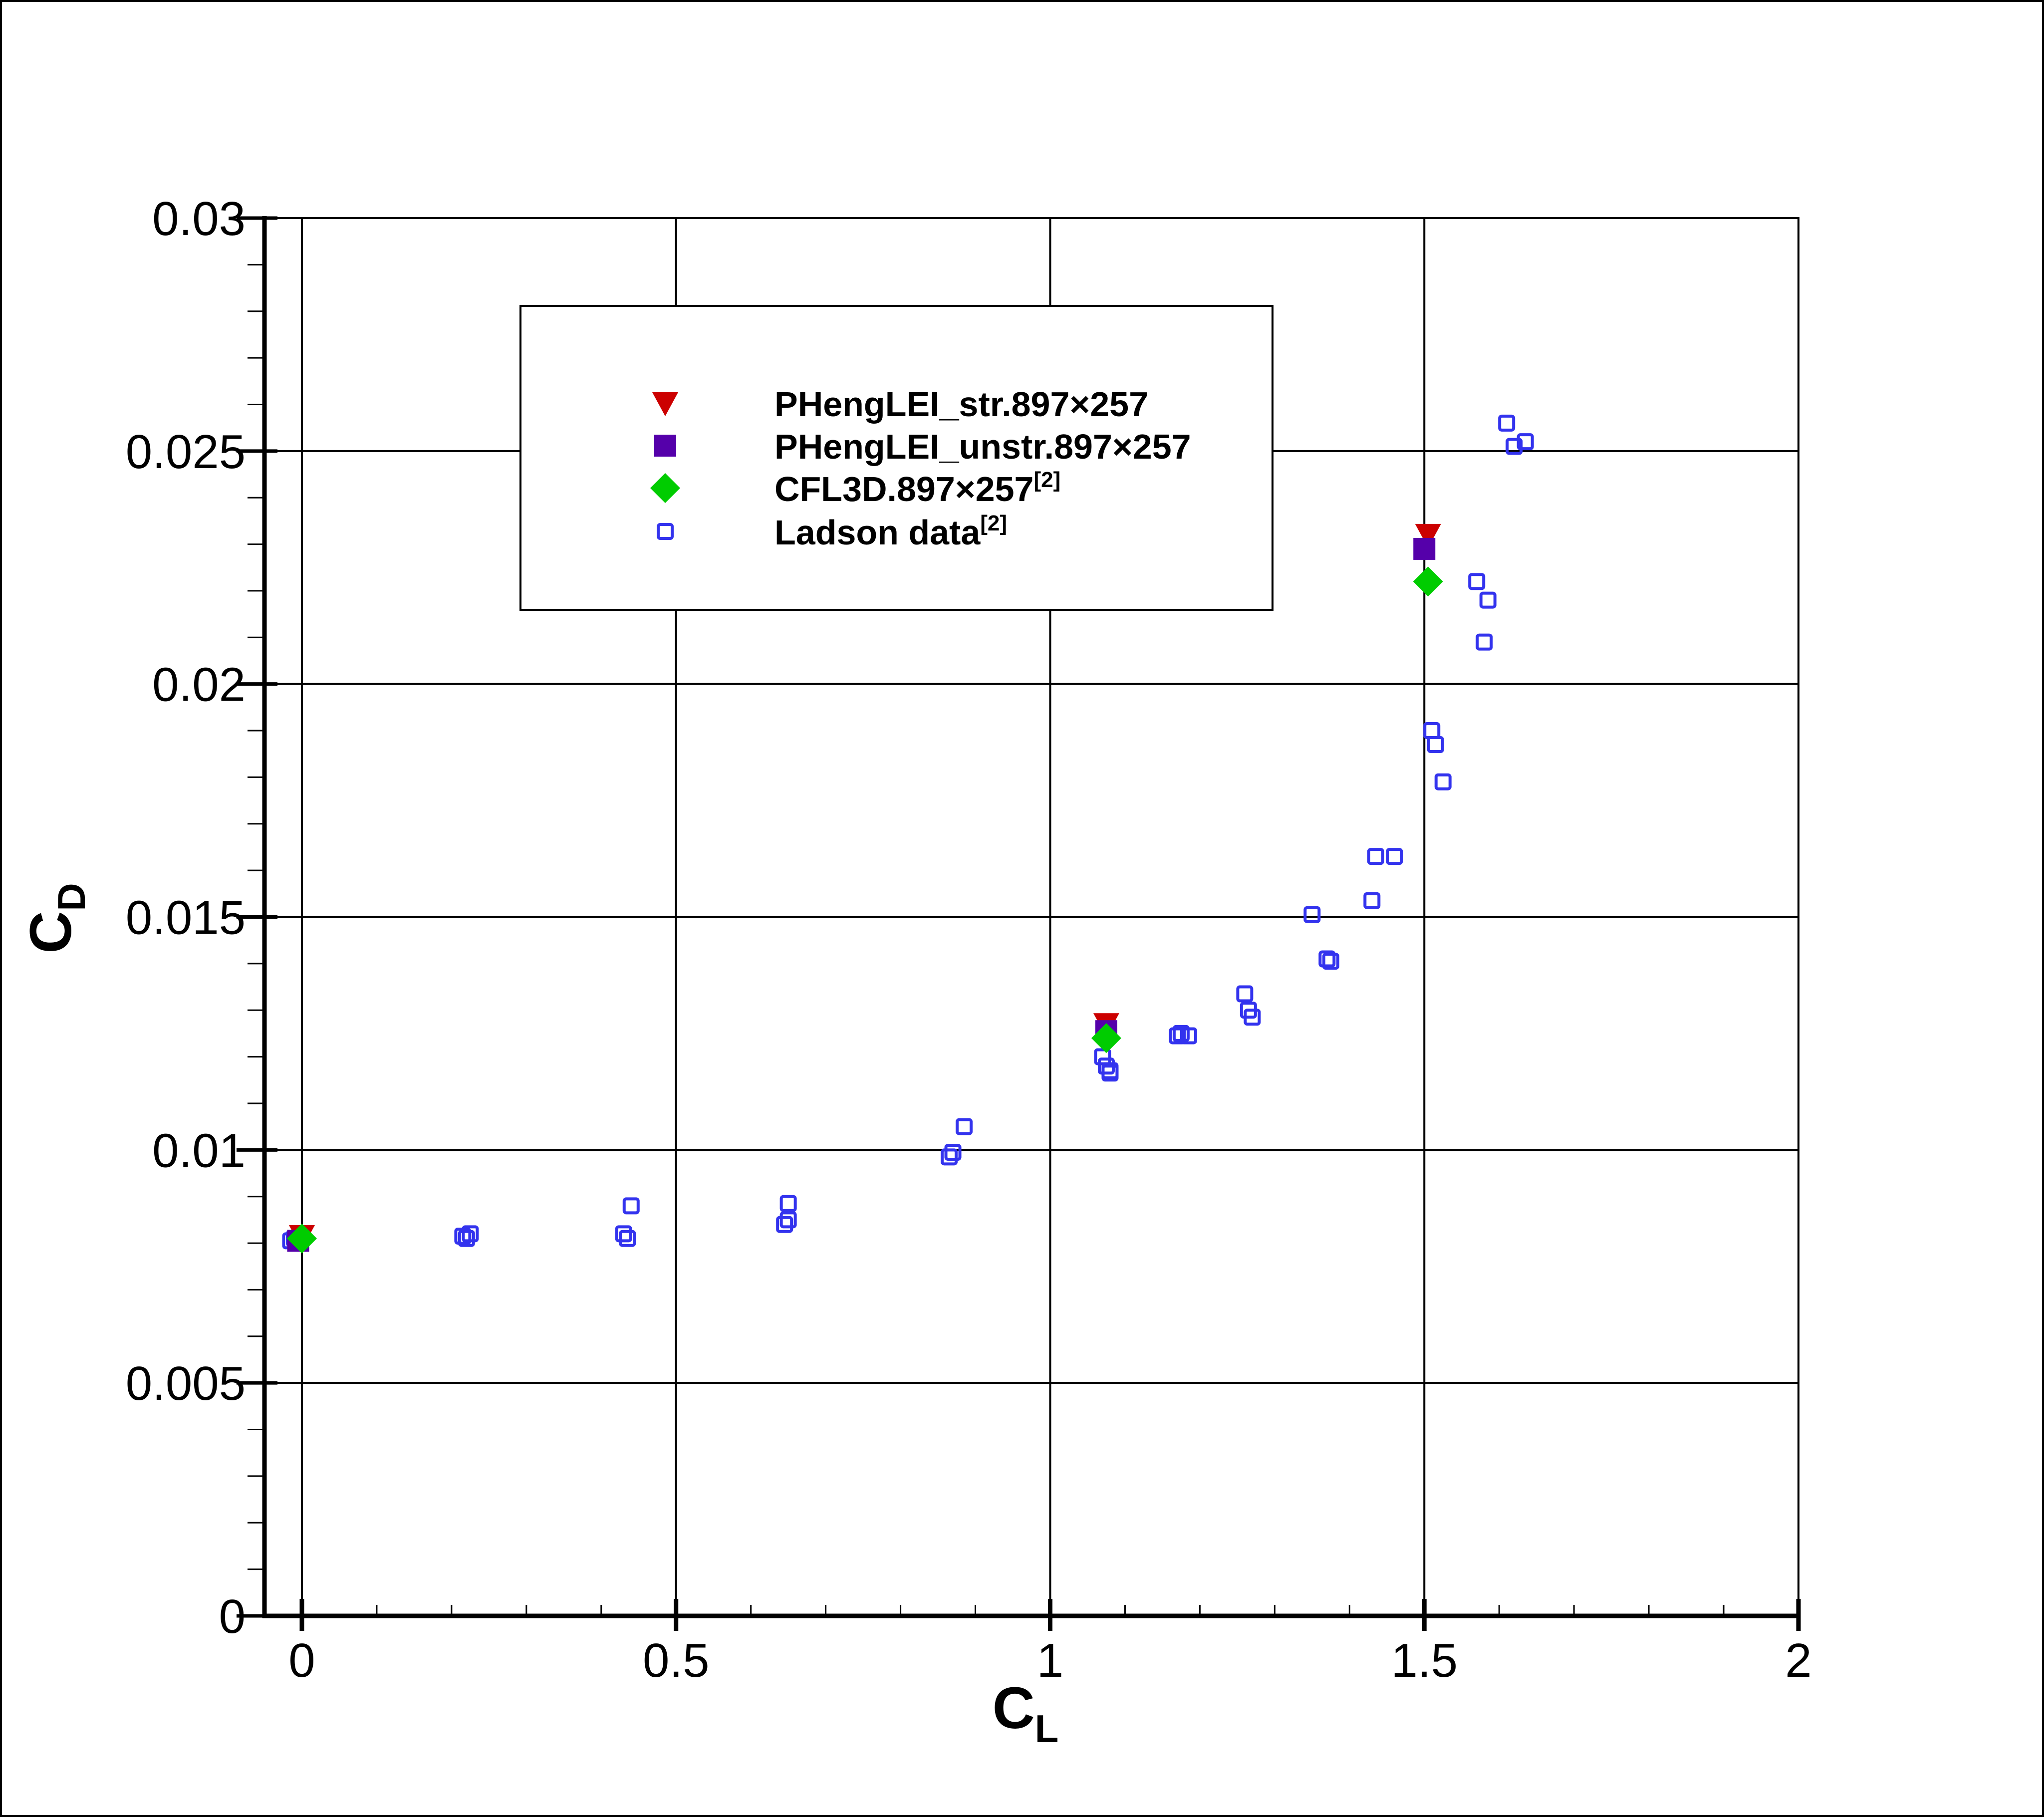 Image resolution: width=2044 pixels, height=1817 pixels. I want to click on y-tick-label-4: 0.02, so click(199, 685).